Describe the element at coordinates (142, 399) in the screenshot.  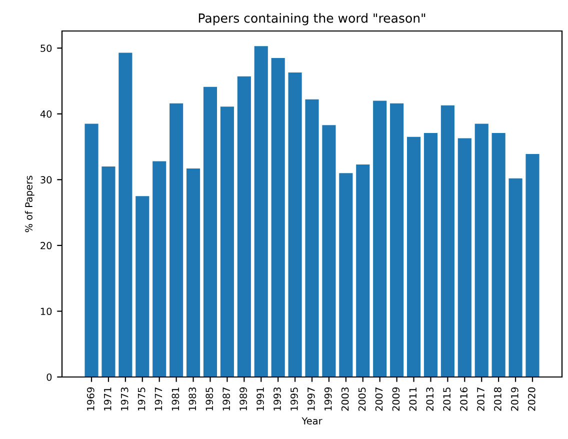
I see `x-tick-label: 1975` at that location.